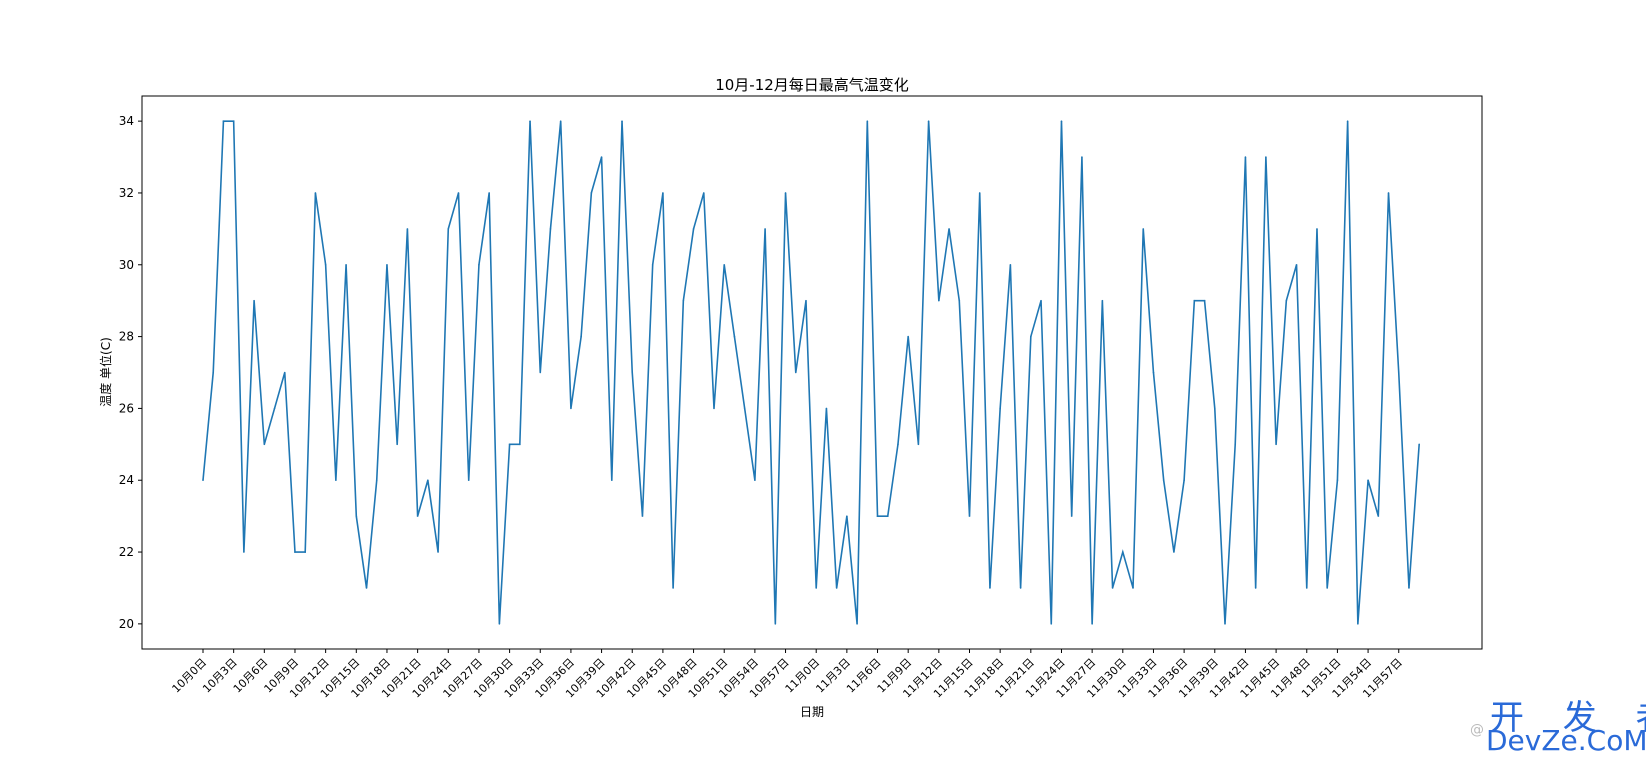 This screenshot has height=757, width=1646. Describe the element at coordinates (126, 552) in the screenshot. I see `y-tick-label: 22` at that location.